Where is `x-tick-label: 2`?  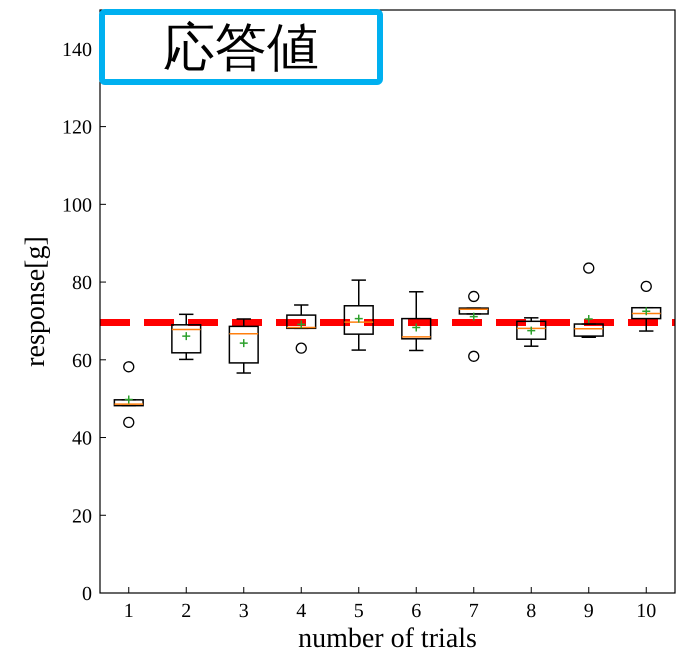 x-tick-label: 2 is located at coordinates (186, 611).